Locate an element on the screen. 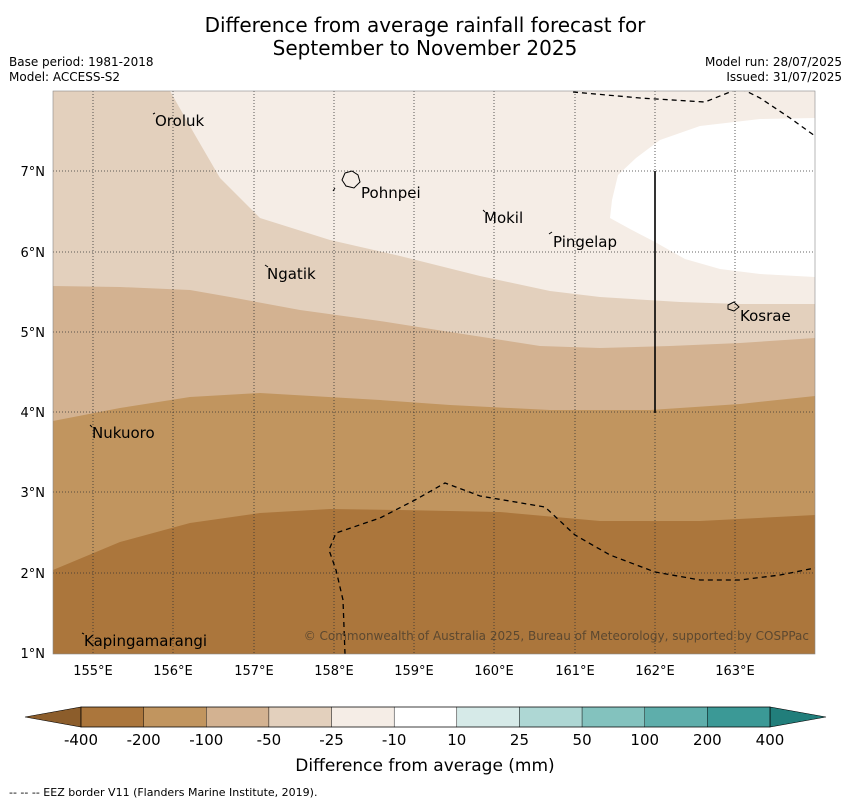  latitude-axis: 7°N 6°N 5°N 4°N 3°N 2°N 1°N is located at coordinates (33, 413).